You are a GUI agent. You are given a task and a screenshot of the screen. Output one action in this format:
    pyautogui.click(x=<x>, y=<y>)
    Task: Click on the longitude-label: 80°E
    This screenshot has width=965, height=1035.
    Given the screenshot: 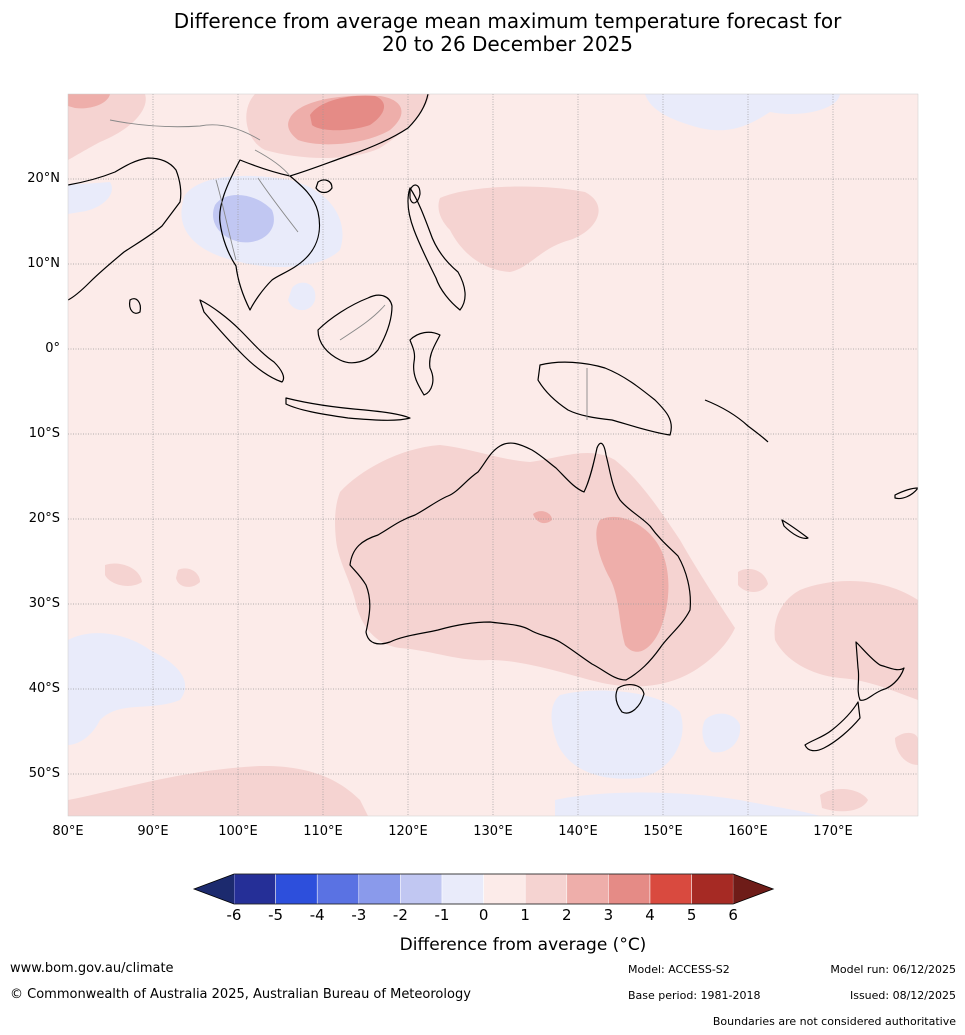 What is the action you would take?
    pyautogui.click(x=68, y=831)
    